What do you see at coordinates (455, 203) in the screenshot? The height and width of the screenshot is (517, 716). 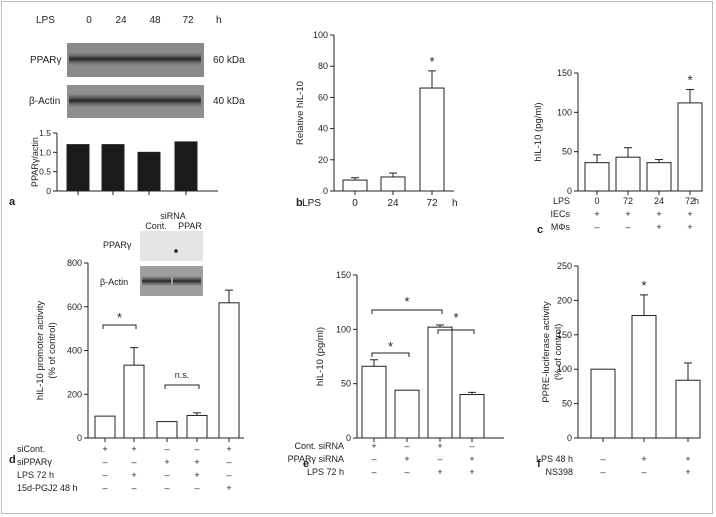 I see `x-unit: h` at bounding box center [455, 203].